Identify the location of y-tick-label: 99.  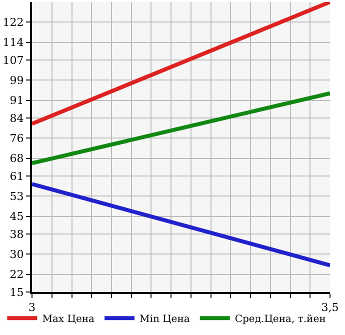
(17, 81).